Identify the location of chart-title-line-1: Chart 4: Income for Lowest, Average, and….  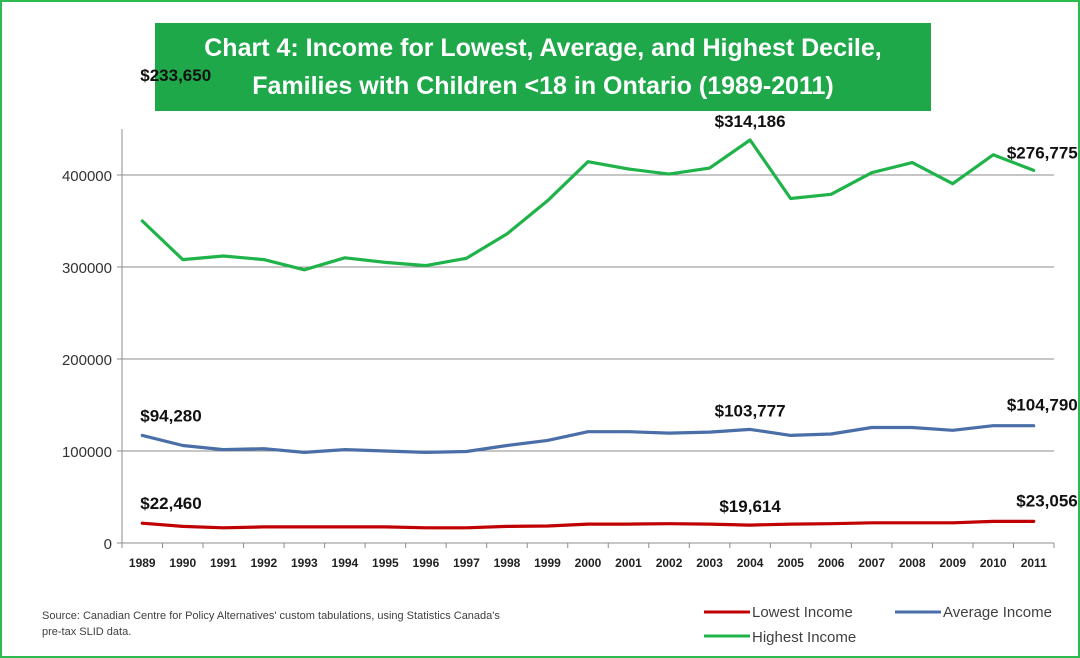
(543, 48).